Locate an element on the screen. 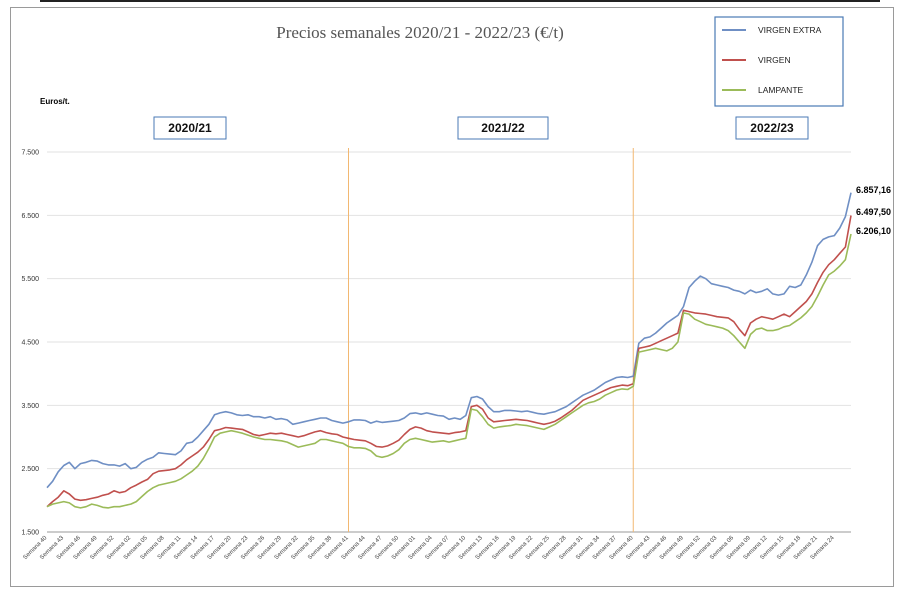  end-value-labels: 6.857,16 6.497,50 6.206,10 is located at coordinates (873, 210).